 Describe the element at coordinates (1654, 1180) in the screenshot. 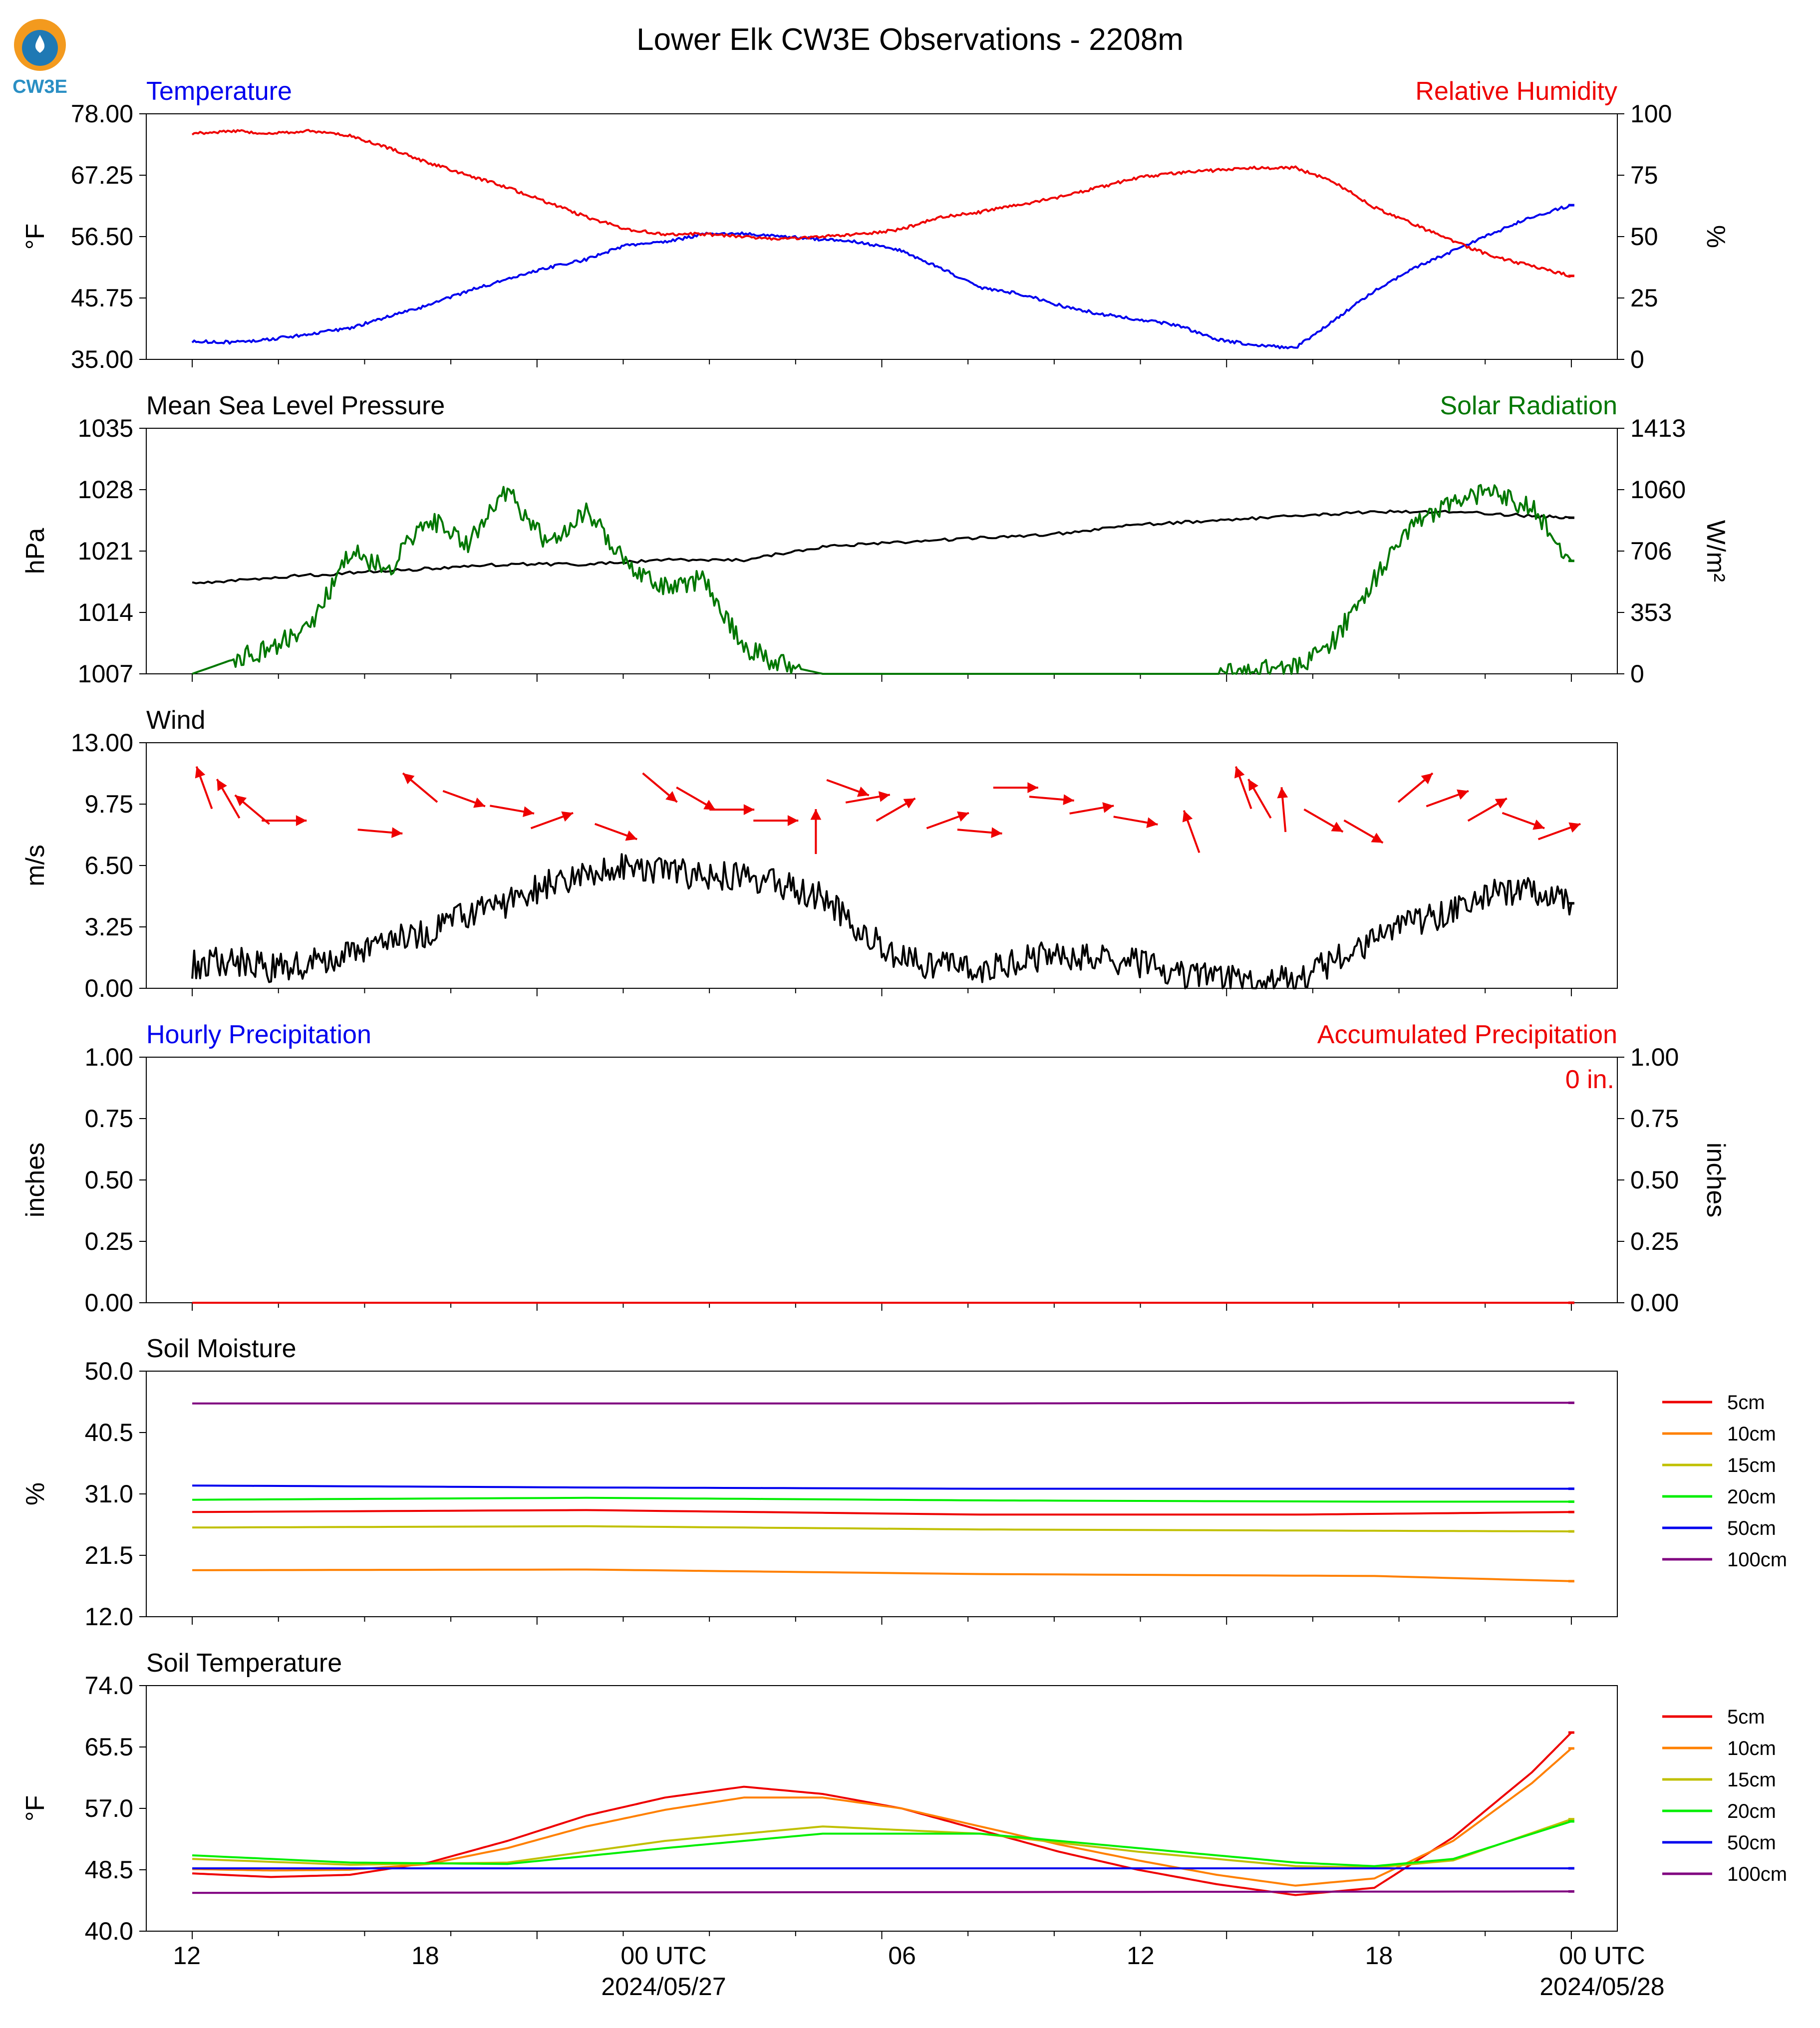

I see `y-tick-label-right: 0.50` at that location.